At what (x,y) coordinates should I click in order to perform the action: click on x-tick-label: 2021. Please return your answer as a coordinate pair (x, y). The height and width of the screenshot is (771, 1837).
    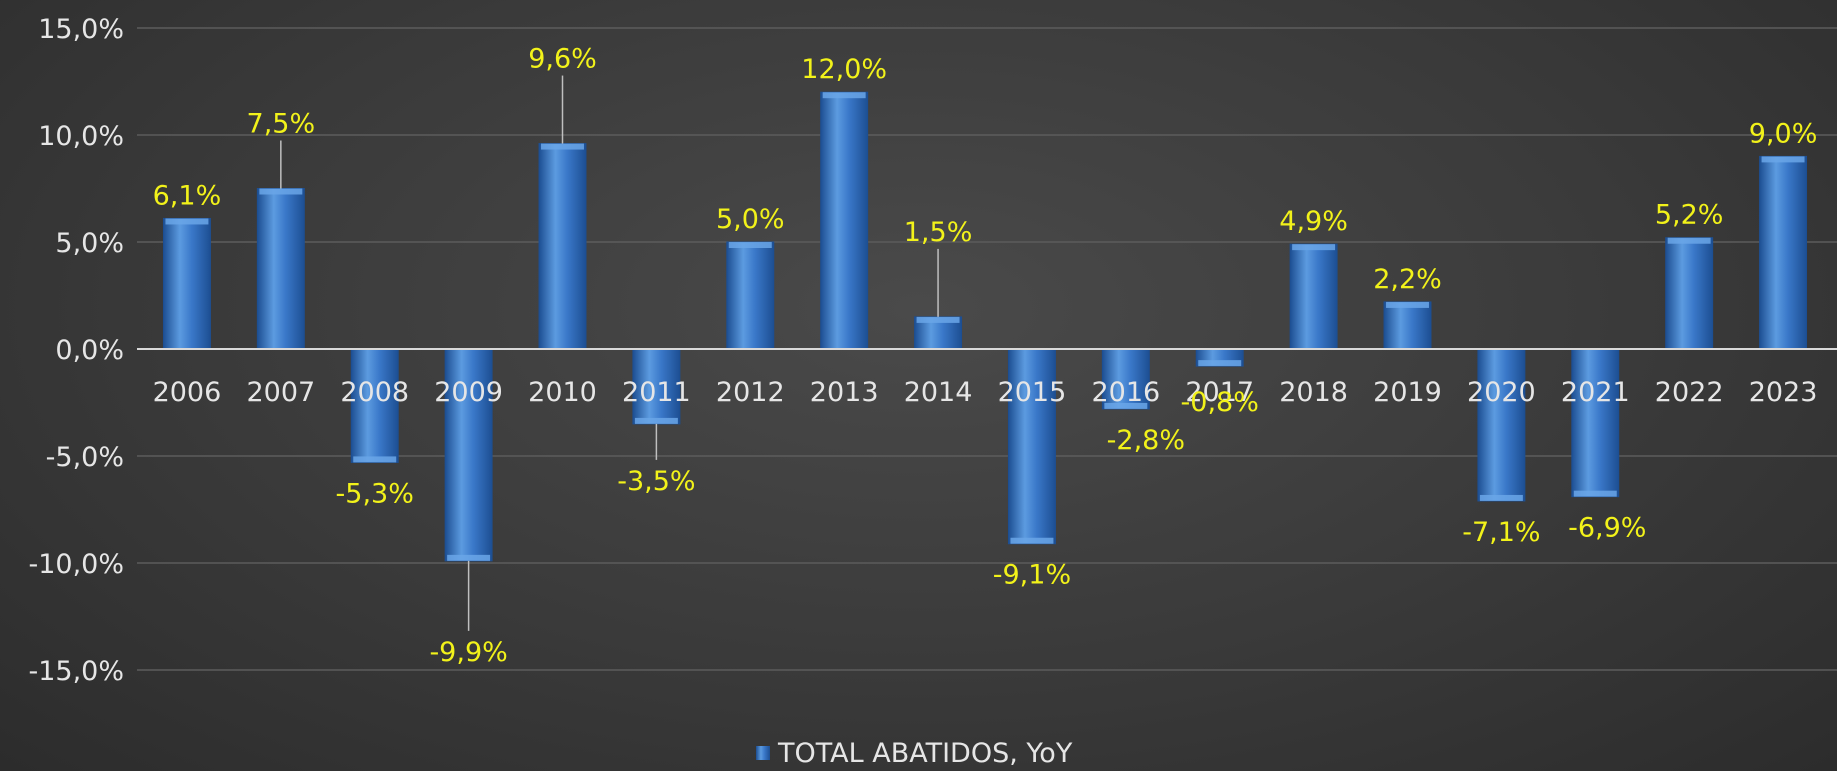
    Looking at the image, I should click on (1595, 392).